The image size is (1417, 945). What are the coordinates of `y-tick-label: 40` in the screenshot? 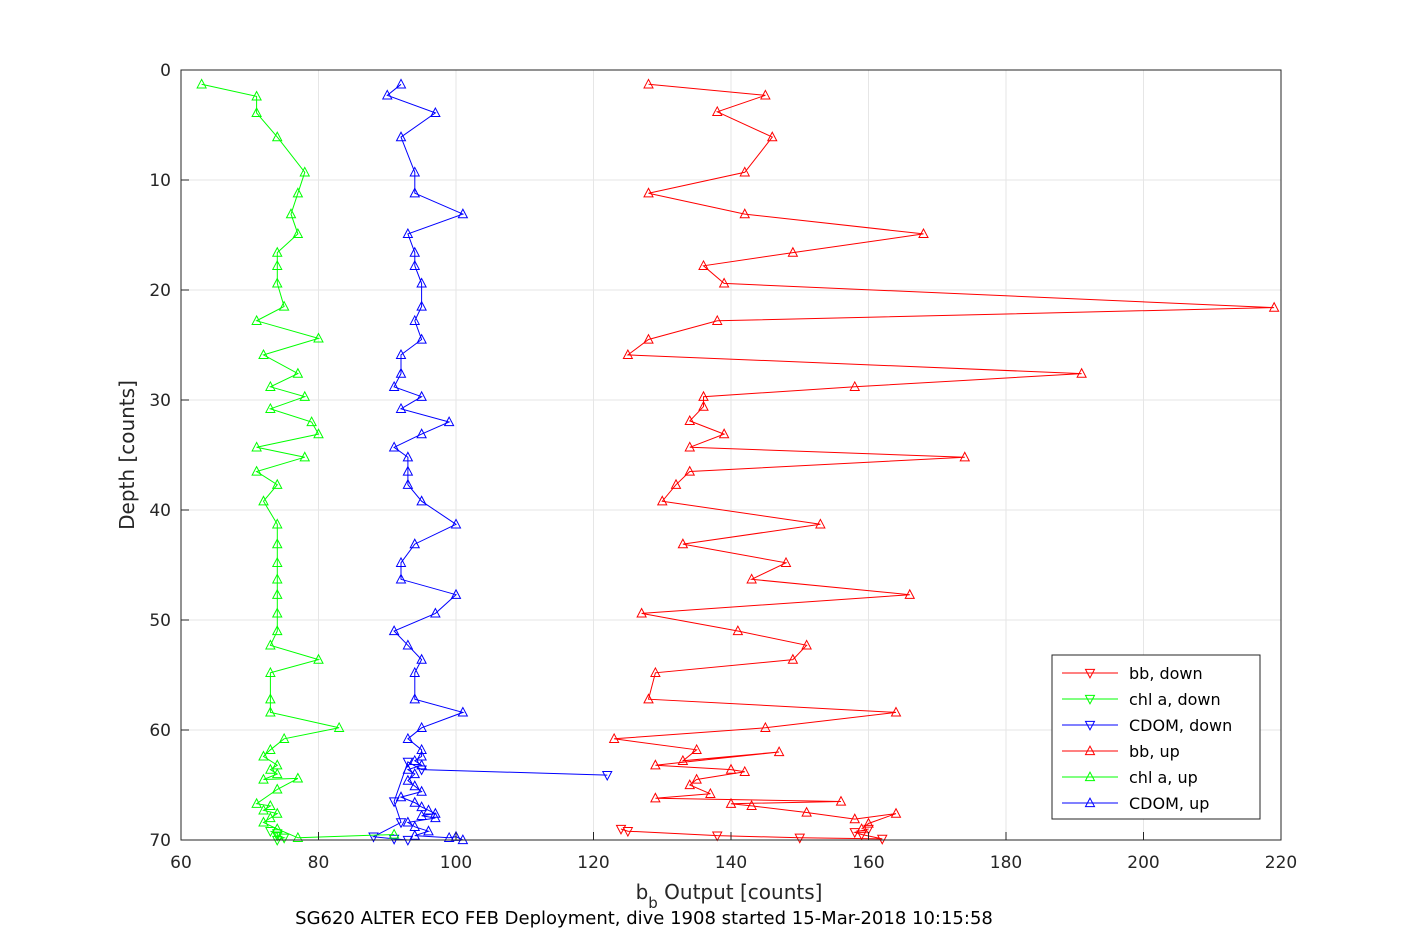 It's located at (160, 511).